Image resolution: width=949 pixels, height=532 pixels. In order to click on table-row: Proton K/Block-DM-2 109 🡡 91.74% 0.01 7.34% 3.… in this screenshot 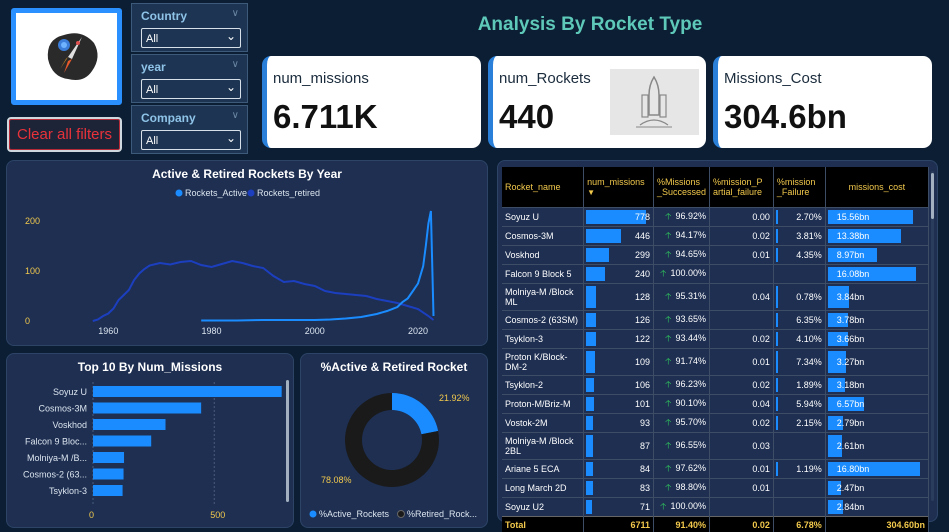, I will do `click(716, 361)`.